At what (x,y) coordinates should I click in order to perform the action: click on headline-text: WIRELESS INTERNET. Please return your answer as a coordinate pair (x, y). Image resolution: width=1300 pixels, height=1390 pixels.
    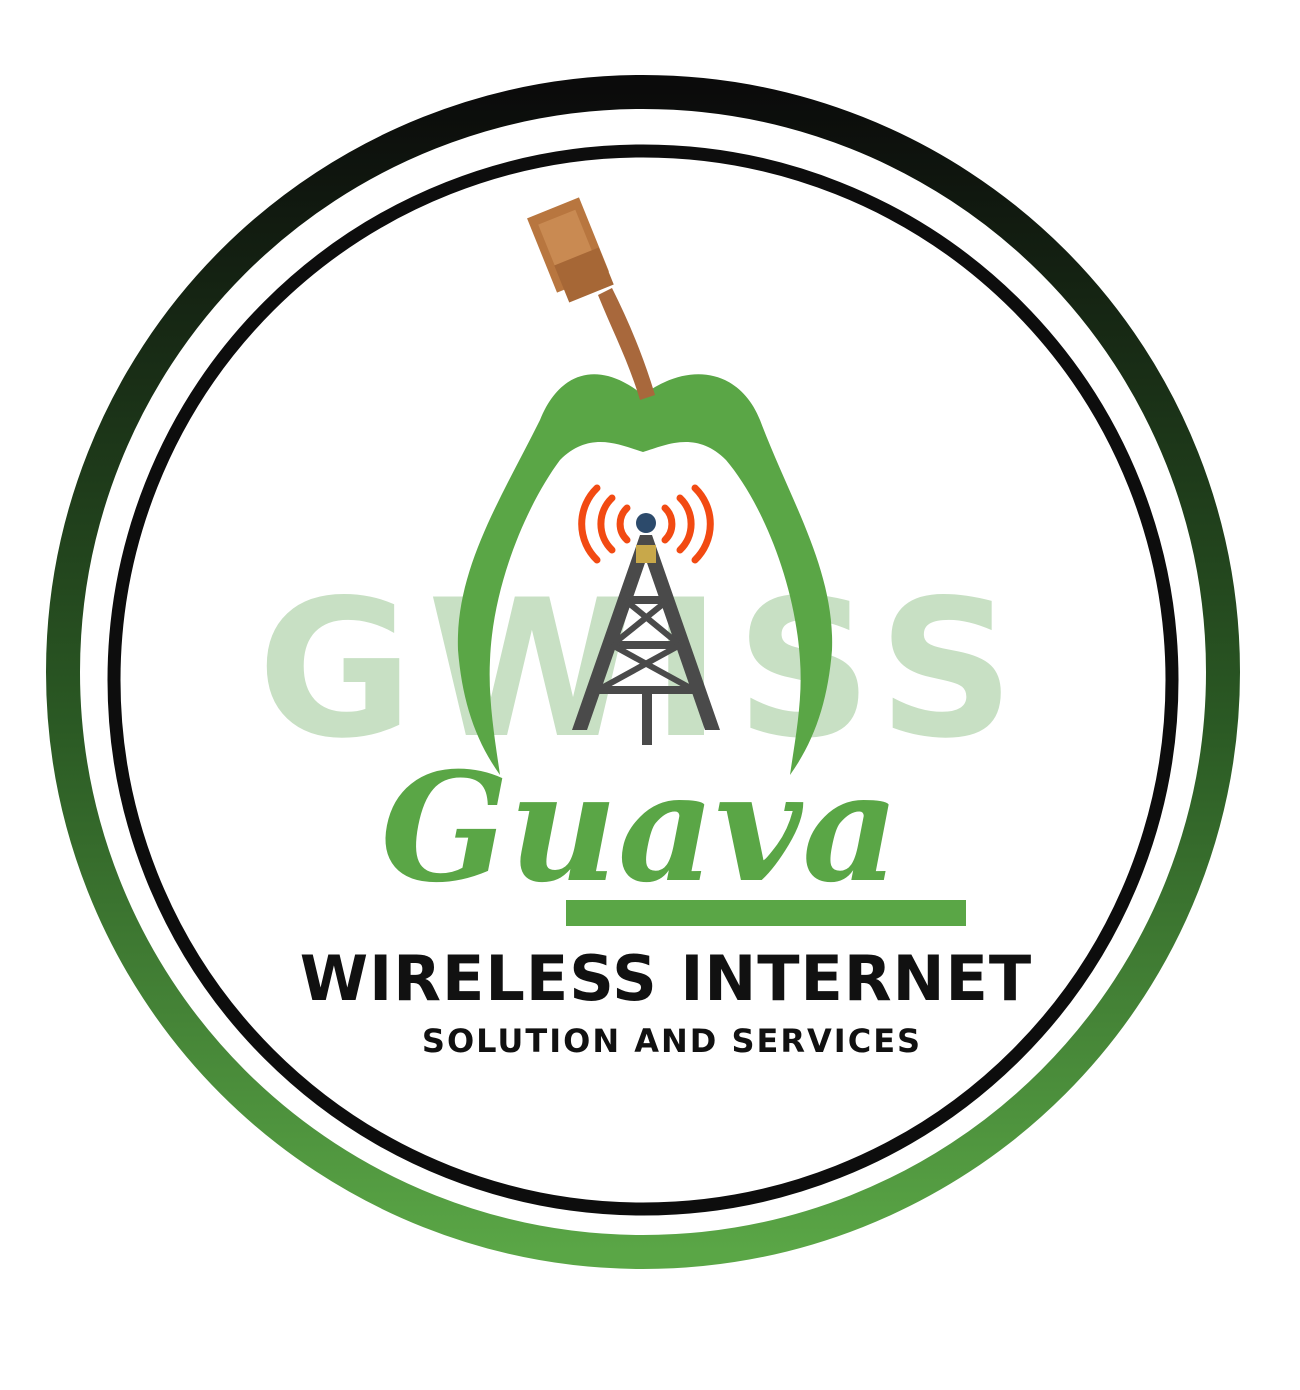
    Looking at the image, I should click on (666, 978).